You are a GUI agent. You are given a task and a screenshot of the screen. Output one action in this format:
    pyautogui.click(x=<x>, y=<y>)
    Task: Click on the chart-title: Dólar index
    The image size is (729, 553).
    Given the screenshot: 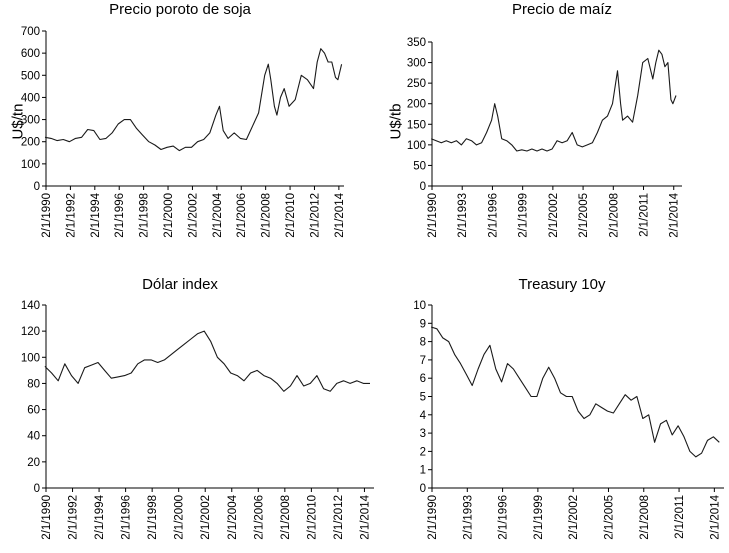 What is the action you would take?
    pyautogui.click(x=180, y=284)
    